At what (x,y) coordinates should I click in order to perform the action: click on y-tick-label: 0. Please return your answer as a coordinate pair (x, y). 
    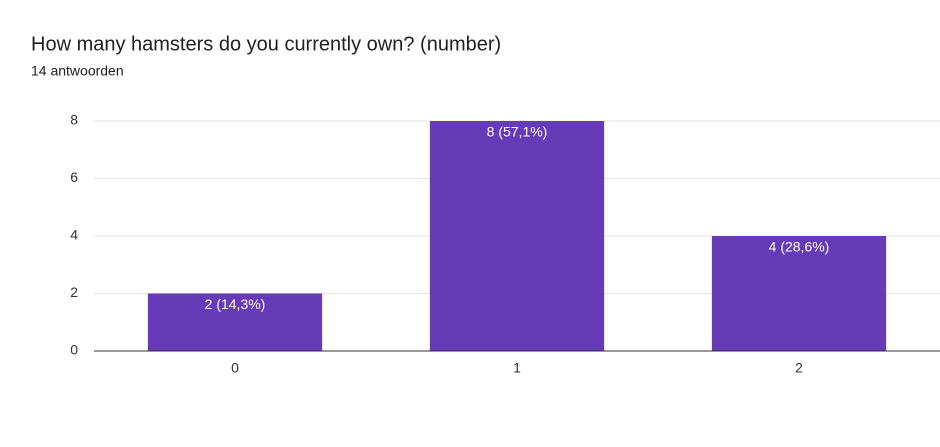
    Looking at the image, I should click on (74, 350).